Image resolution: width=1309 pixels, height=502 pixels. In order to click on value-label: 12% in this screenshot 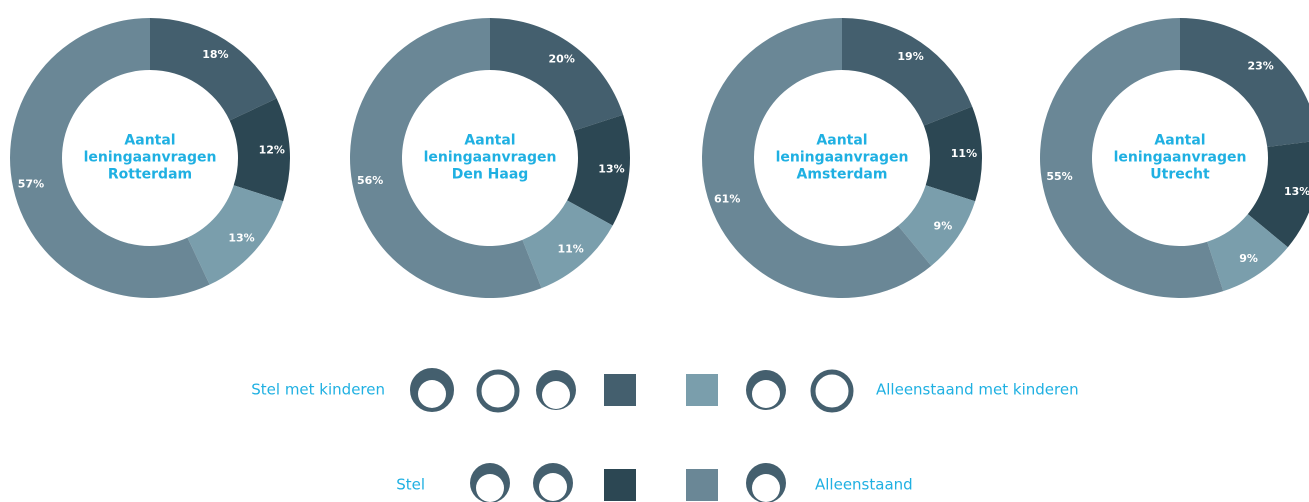, I will do `click(272, 149)`.